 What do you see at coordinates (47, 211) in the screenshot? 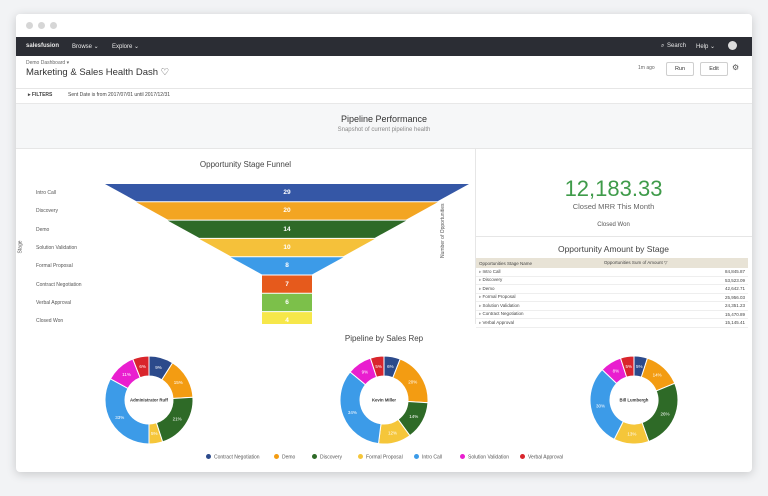
I see `funnel-stage-label: Discovery` at bounding box center [47, 211].